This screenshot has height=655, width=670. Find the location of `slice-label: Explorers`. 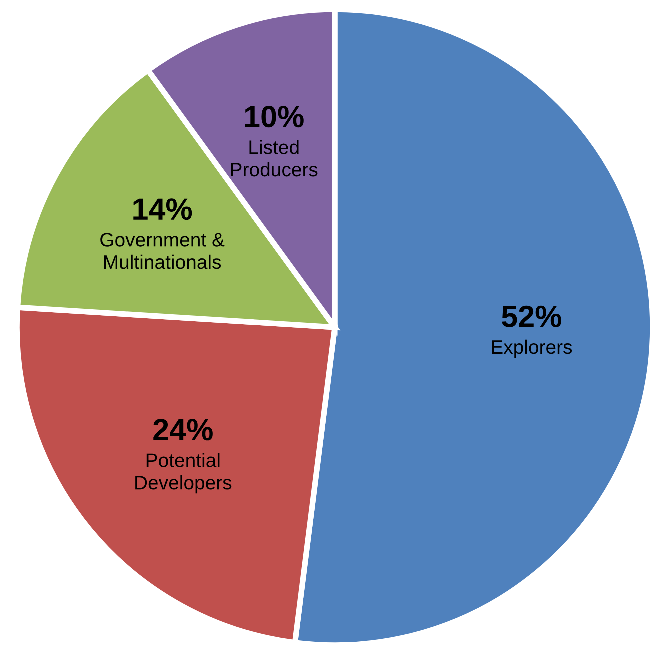

slice-label: Explorers is located at coordinates (532, 349).